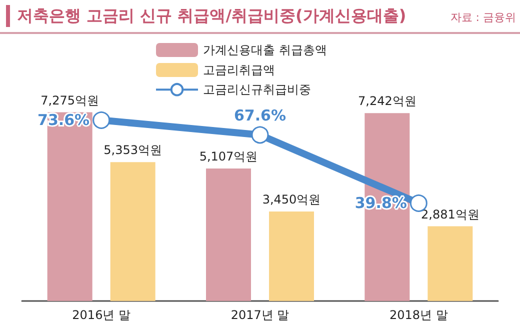  I want to click on x-tick-label: 2016년 말, so click(101, 315).